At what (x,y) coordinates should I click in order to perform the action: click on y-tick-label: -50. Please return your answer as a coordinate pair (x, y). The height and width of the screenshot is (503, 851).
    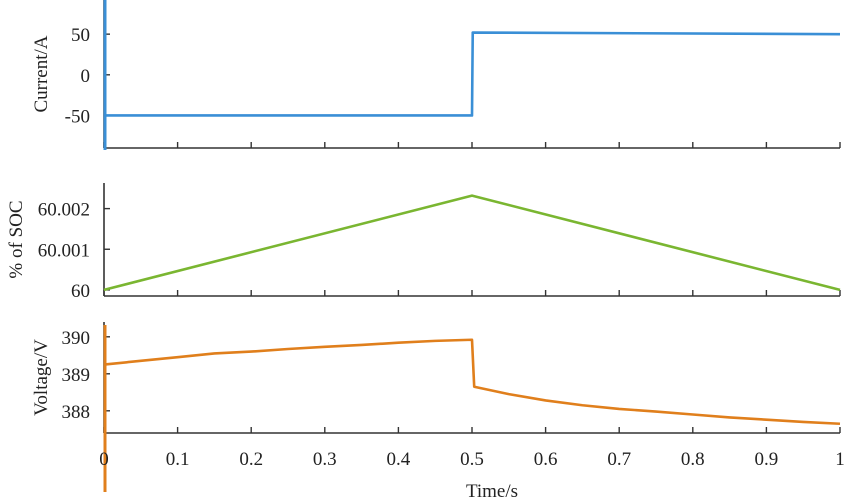
    Looking at the image, I should click on (77, 116).